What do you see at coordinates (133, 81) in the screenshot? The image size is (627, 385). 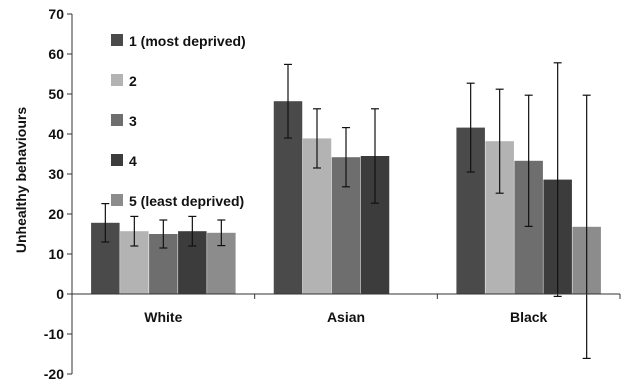 I see `legend-label: 2` at bounding box center [133, 81].